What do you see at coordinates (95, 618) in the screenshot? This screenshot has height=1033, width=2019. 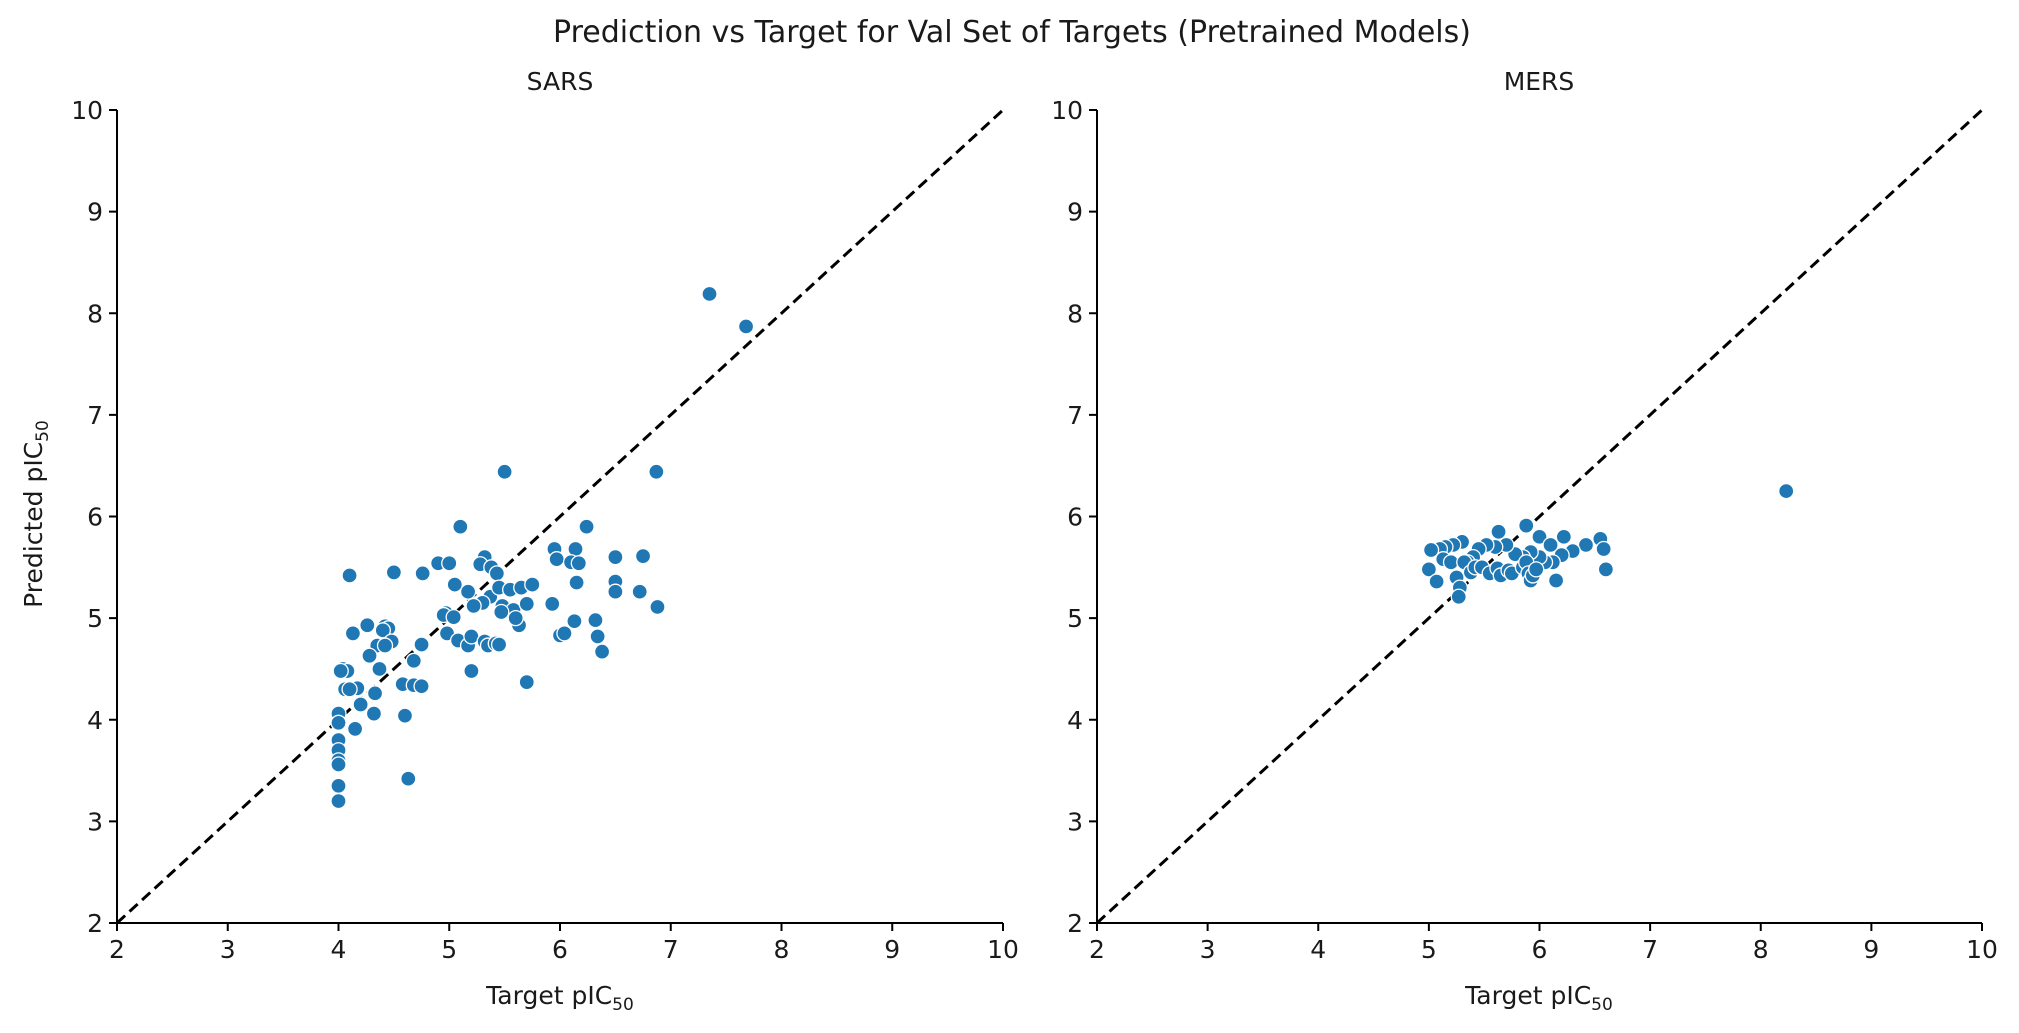 I see `sars-y-tick-label: 5` at bounding box center [95, 618].